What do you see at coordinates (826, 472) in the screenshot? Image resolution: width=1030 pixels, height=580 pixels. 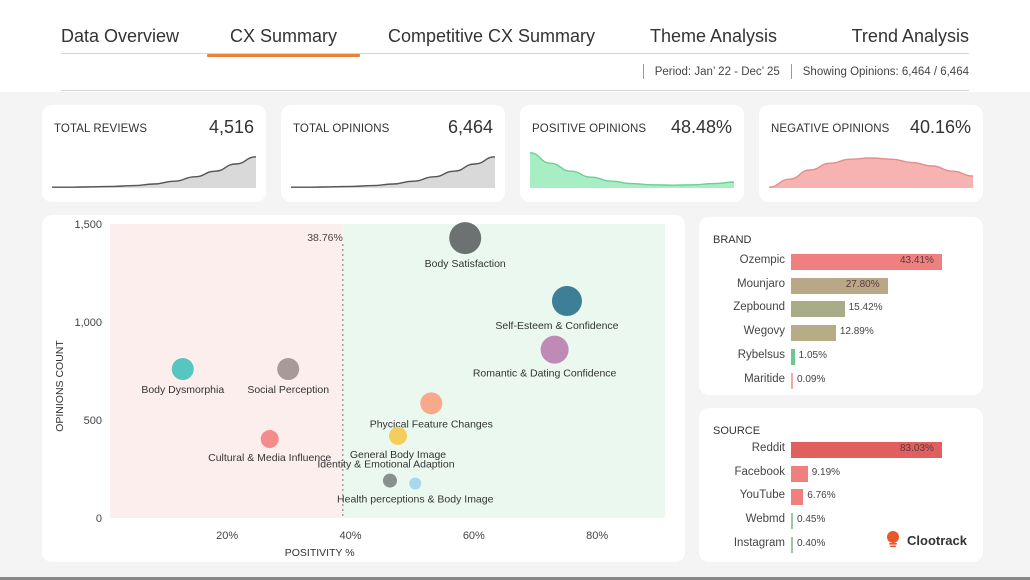 I see `source-bar-value: 9.19%` at bounding box center [826, 472].